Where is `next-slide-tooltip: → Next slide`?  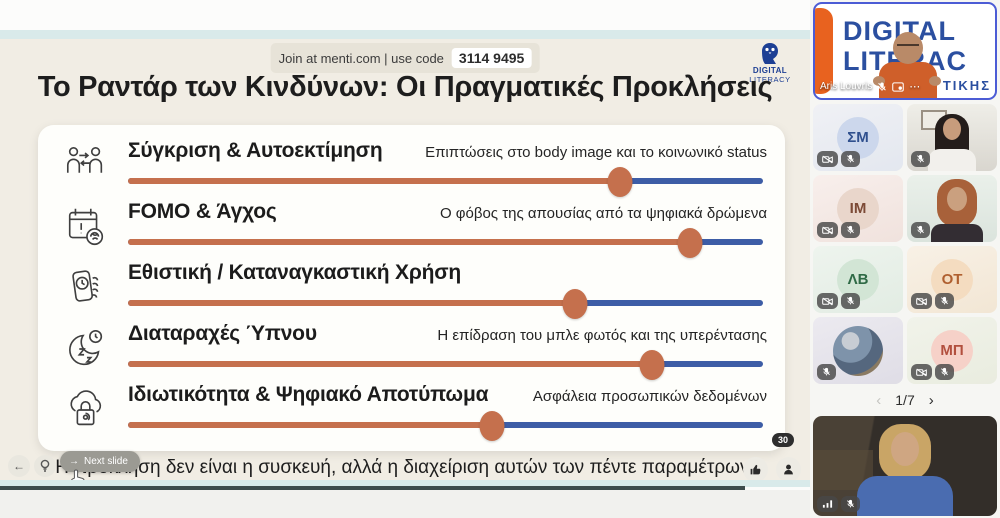
next-slide-tooltip: → Next slide is located at coordinates (100, 461).